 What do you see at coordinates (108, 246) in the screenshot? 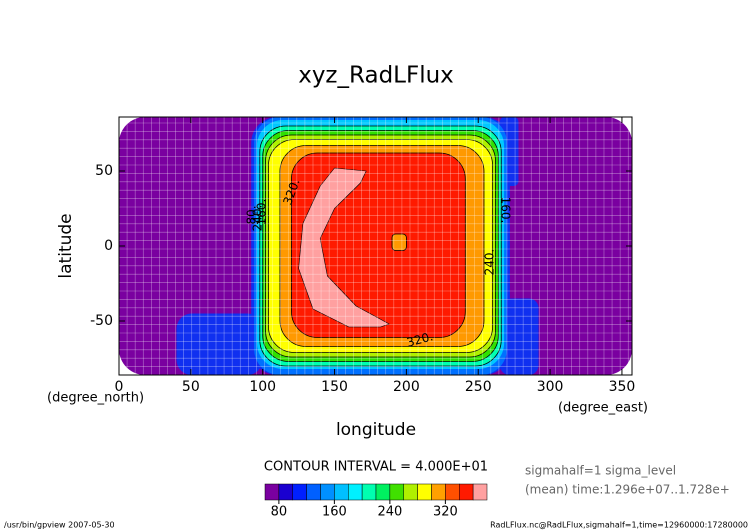
I see `y-tick-label: 0` at bounding box center [108, 246].